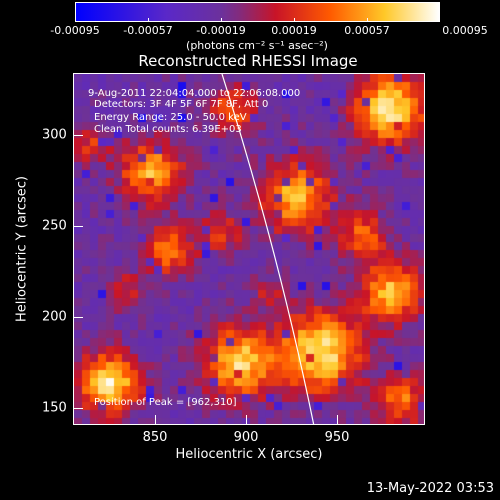  I want to click on x-tick-label: 950, so click(337, 437).